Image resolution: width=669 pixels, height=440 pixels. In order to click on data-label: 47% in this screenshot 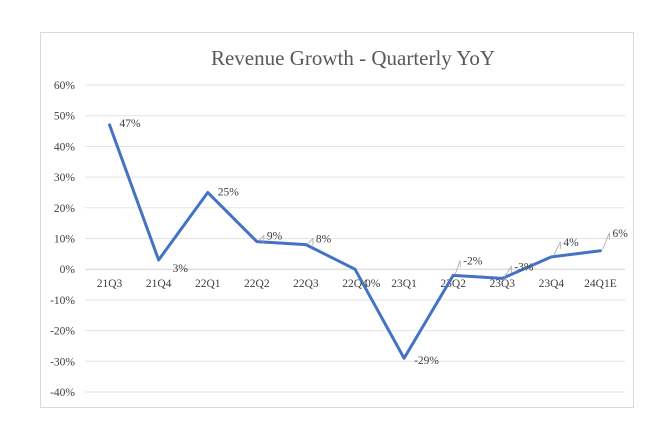, I will do `click(131, 124)`.